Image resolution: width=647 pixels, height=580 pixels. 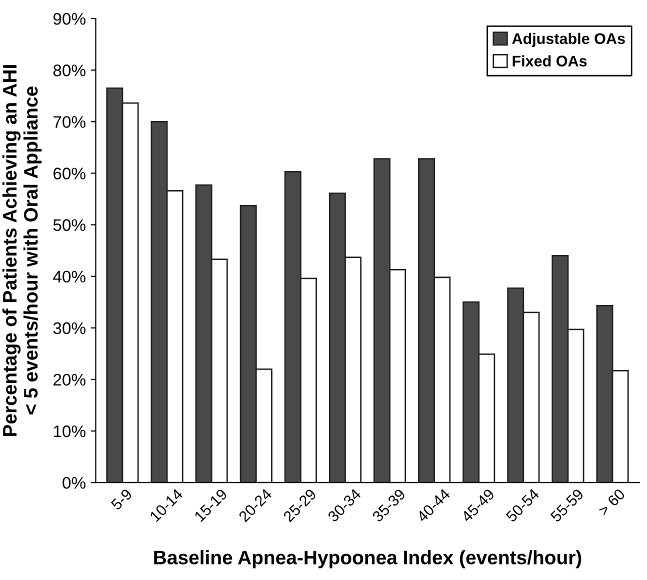 What do you see at coordinates (368, 559) in the screenshot?
I see `x-axis-title: Baseline Apnea-Hypoonea Index (events/hour)` at bounding box center [368, 559].